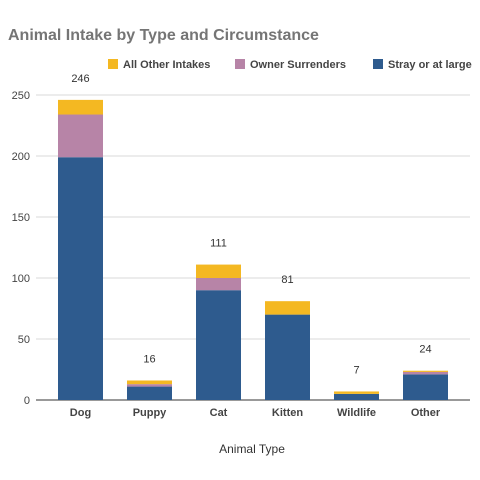 The image size is (480, 480). I want to click on legend-label: Owner Surrenders, so click(298, 65).